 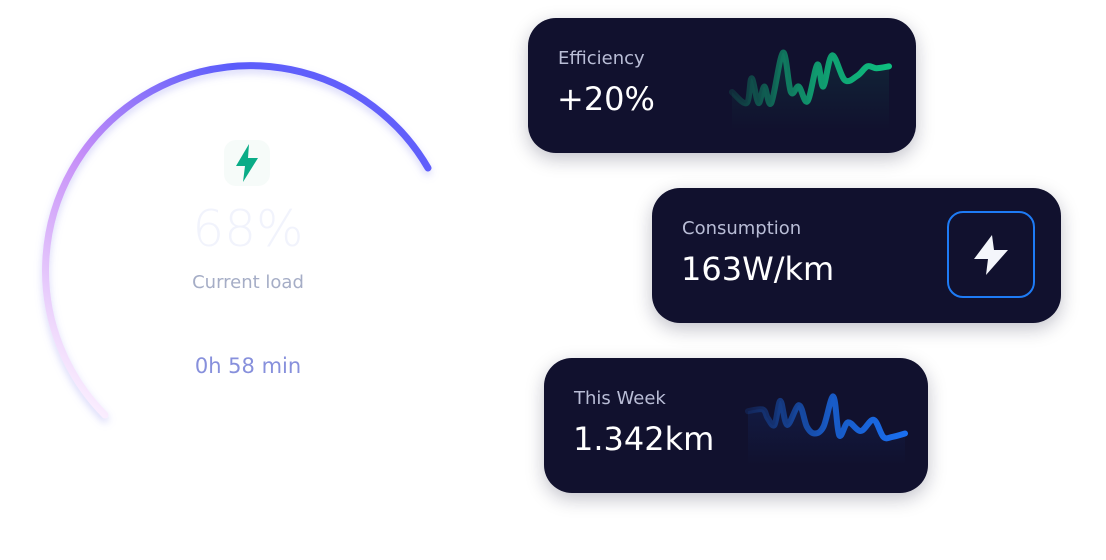 I want to click on efficiency-card: Efficiency +20%, so click(x=722, y=85).